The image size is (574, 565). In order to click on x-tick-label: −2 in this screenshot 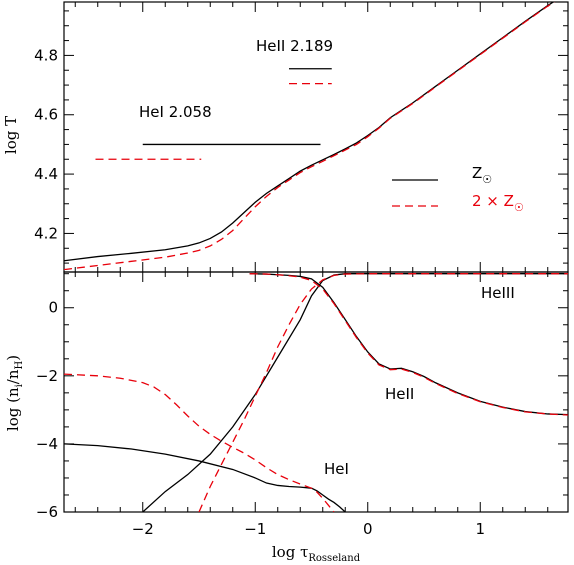, I will do `click(143, 529)`.